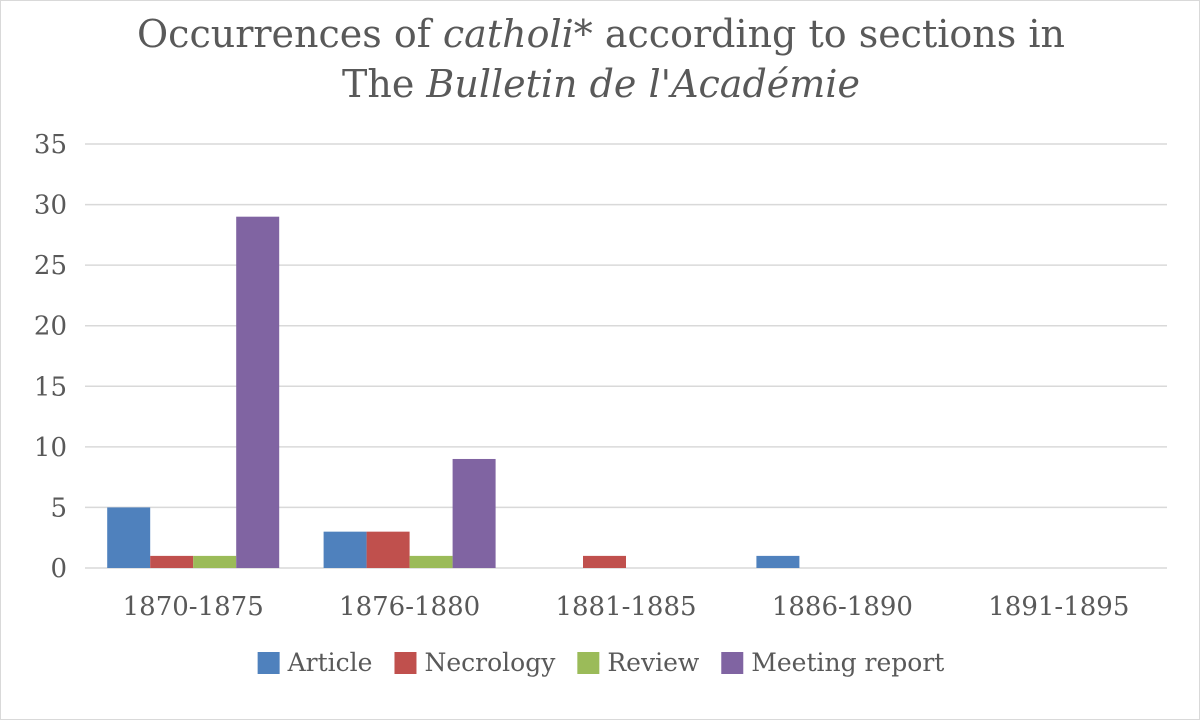 The height and width of the screenshot is (721, 1200). Describe the element at coordinates (58, 569) in the screenshot. I see `y-tick-label: 0` at that location.